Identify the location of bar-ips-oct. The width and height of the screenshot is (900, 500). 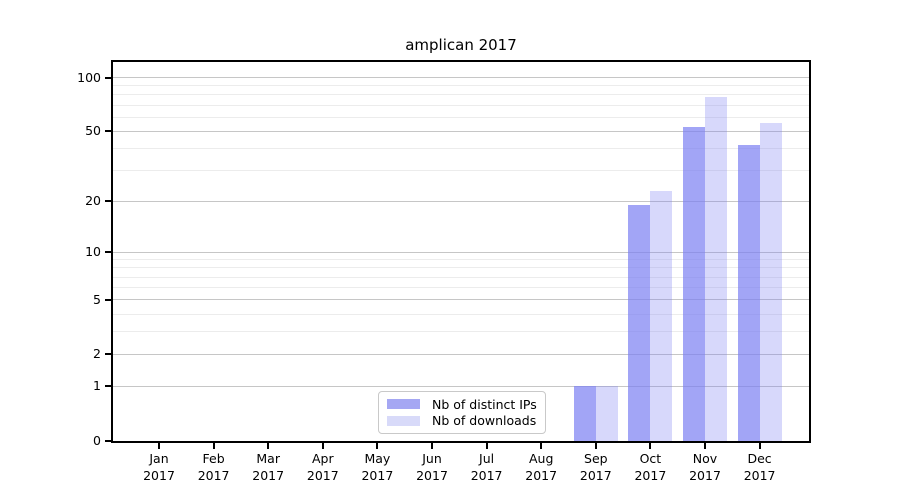
(639, 323).